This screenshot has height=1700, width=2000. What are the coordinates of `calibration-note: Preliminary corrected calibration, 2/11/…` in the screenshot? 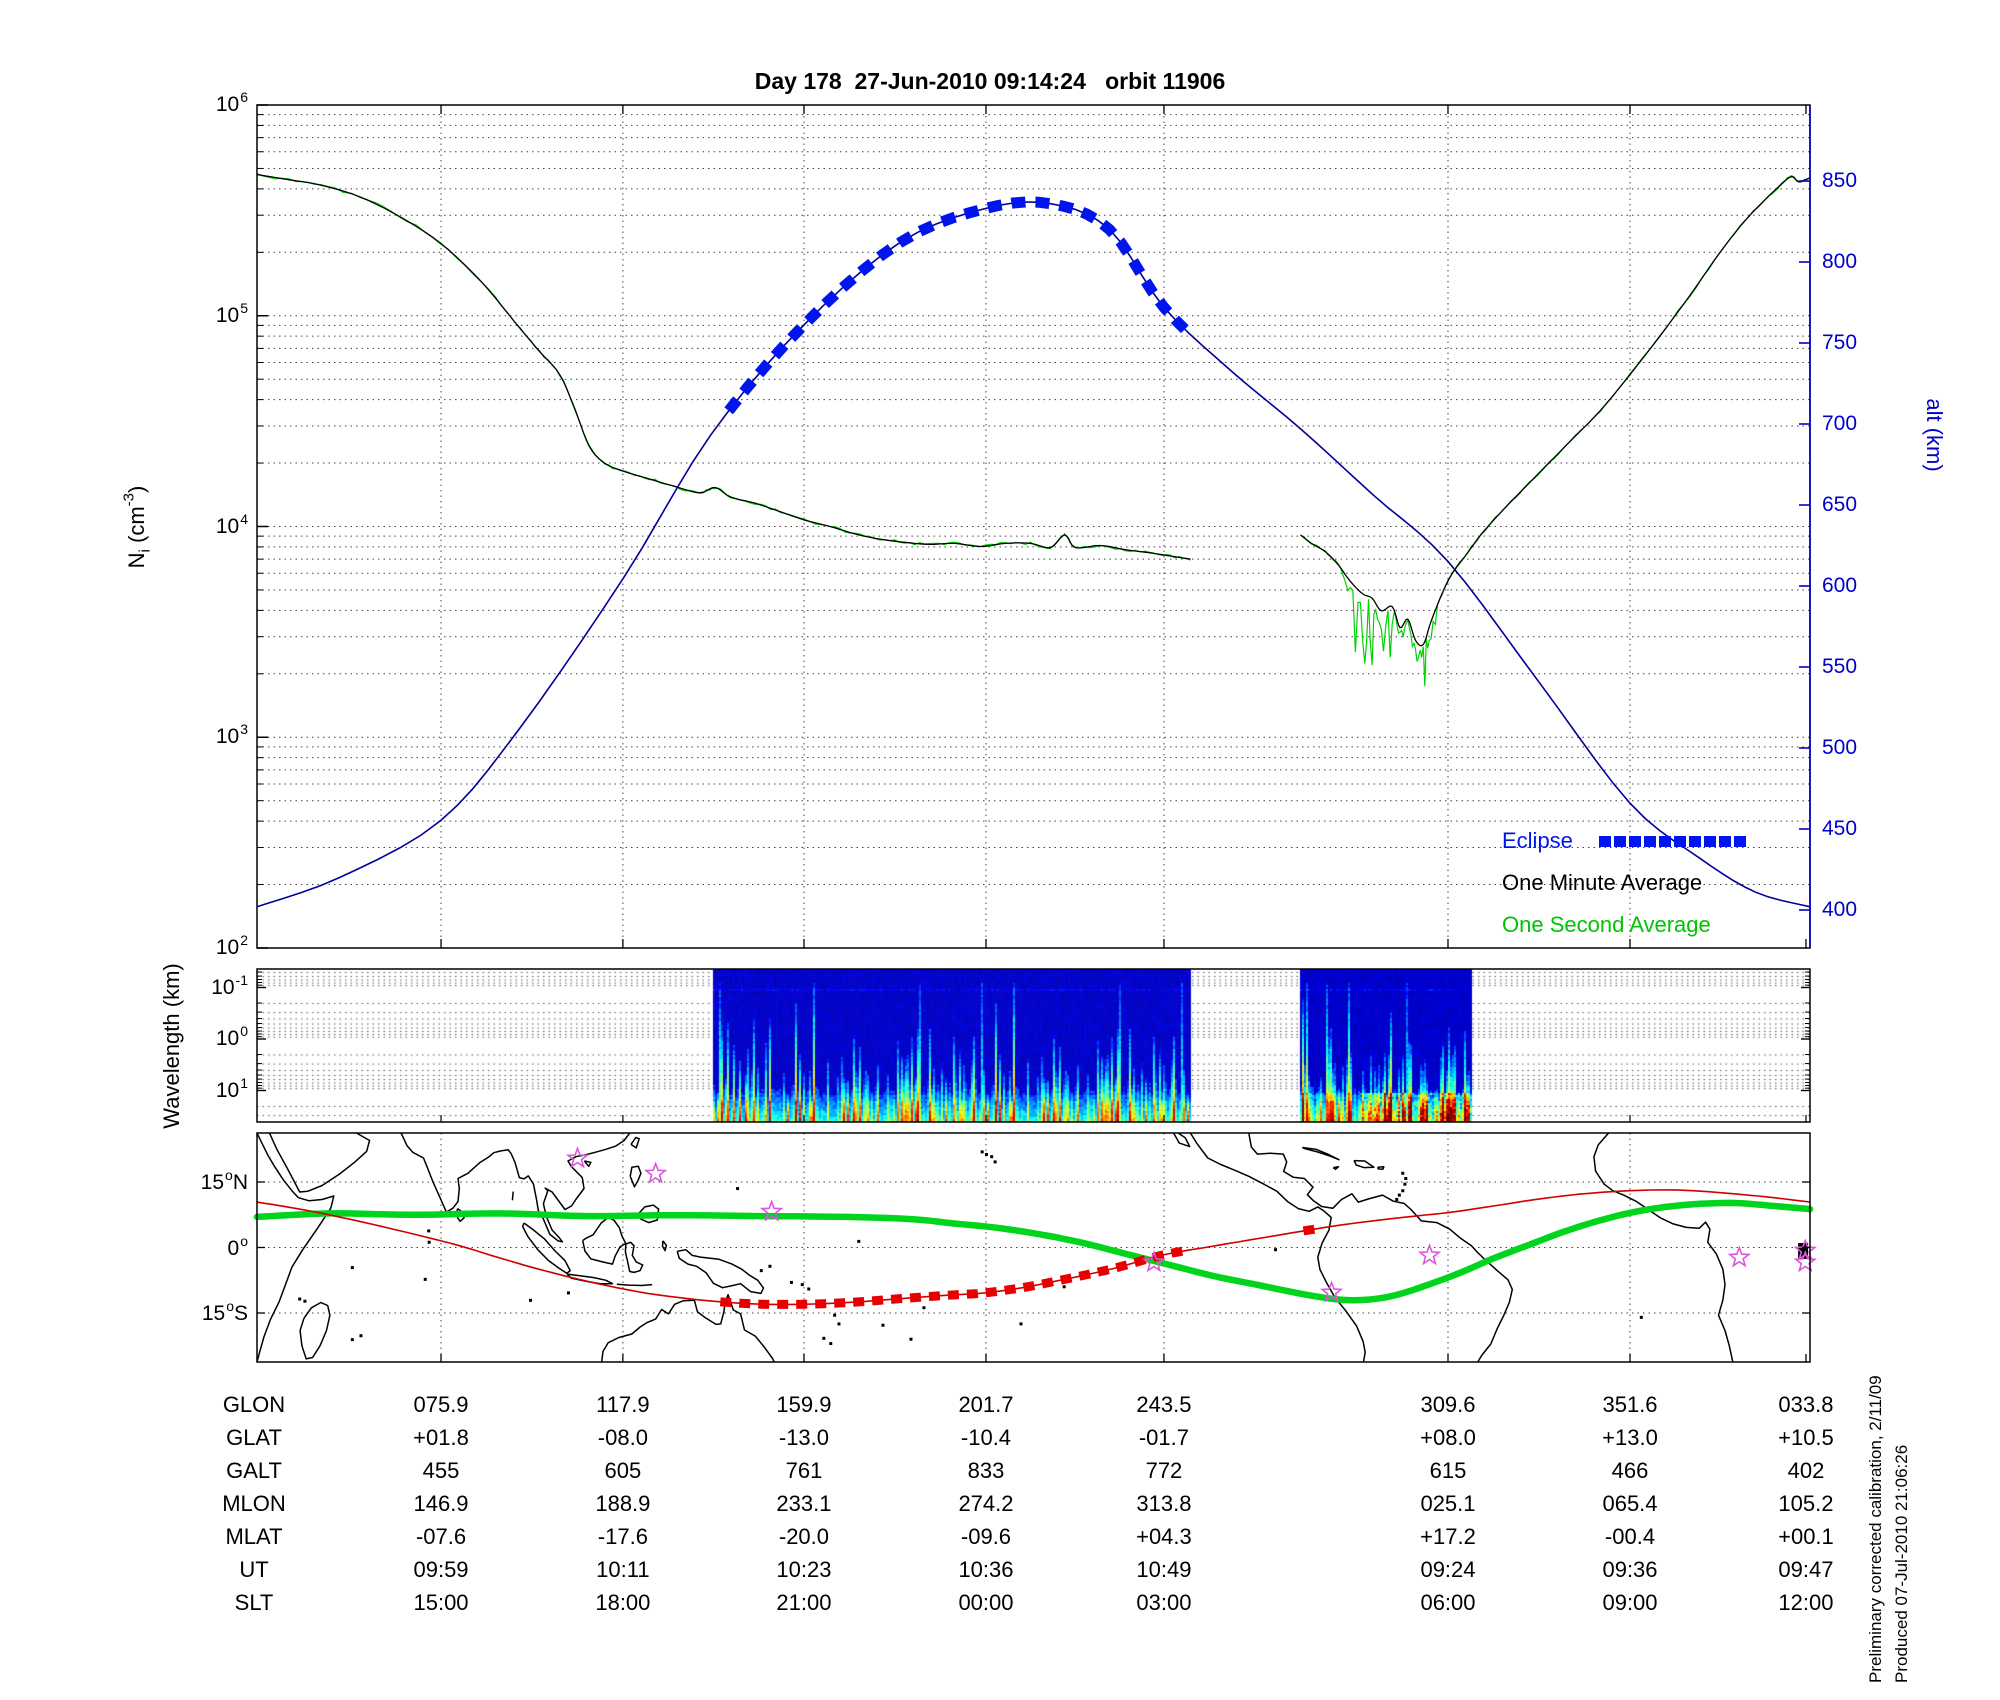 It's located at (1875, 1529).